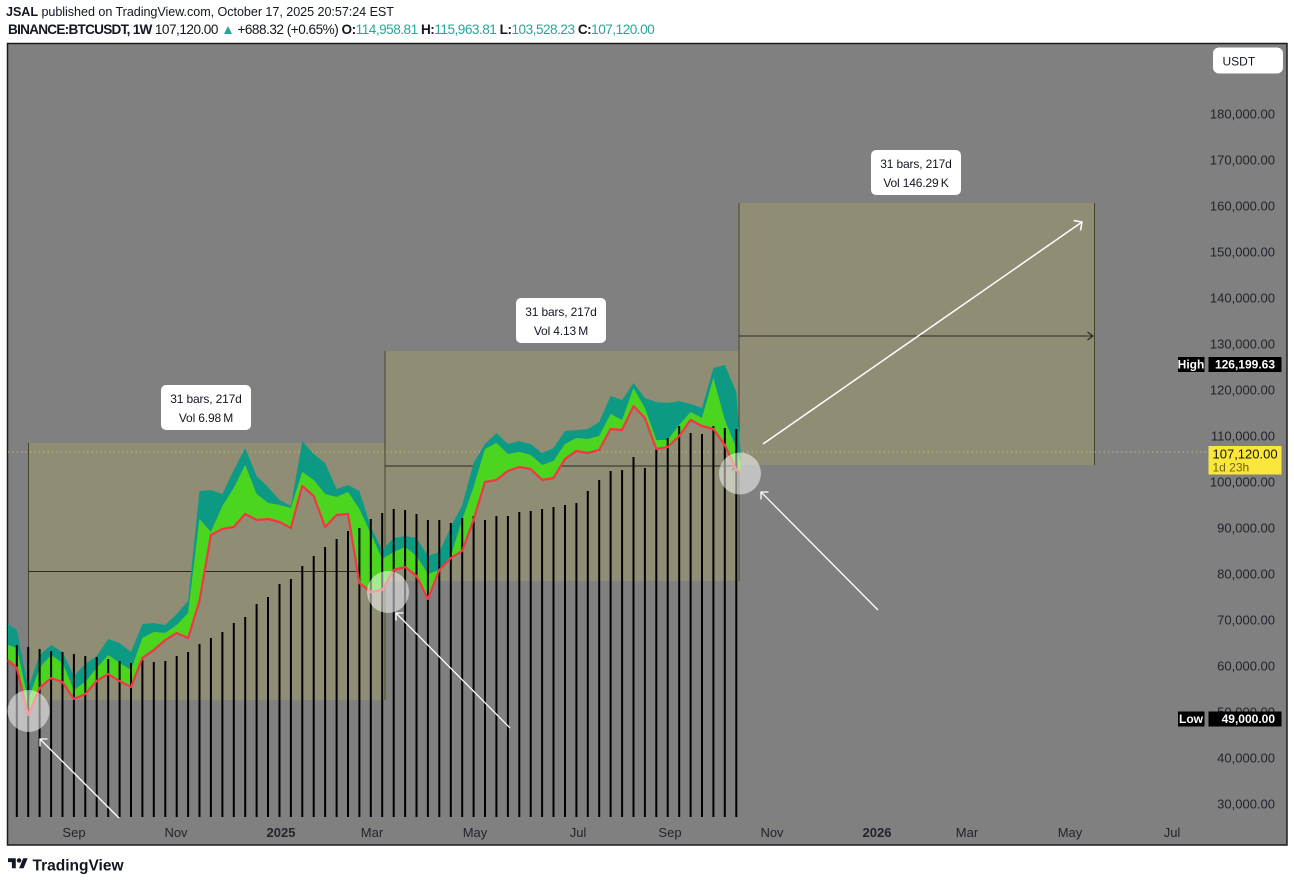  What do you see at coordinates (877, 832) in the screenshot?
I see `svg-text: 2026` at bounding box center [877, 832].